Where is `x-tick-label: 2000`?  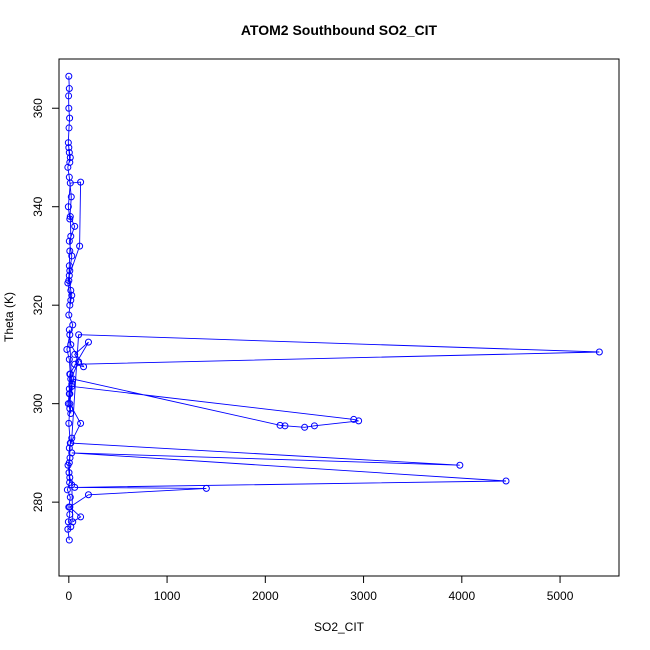 x-tick-label: 2000 is located at coordinates (265, 596).